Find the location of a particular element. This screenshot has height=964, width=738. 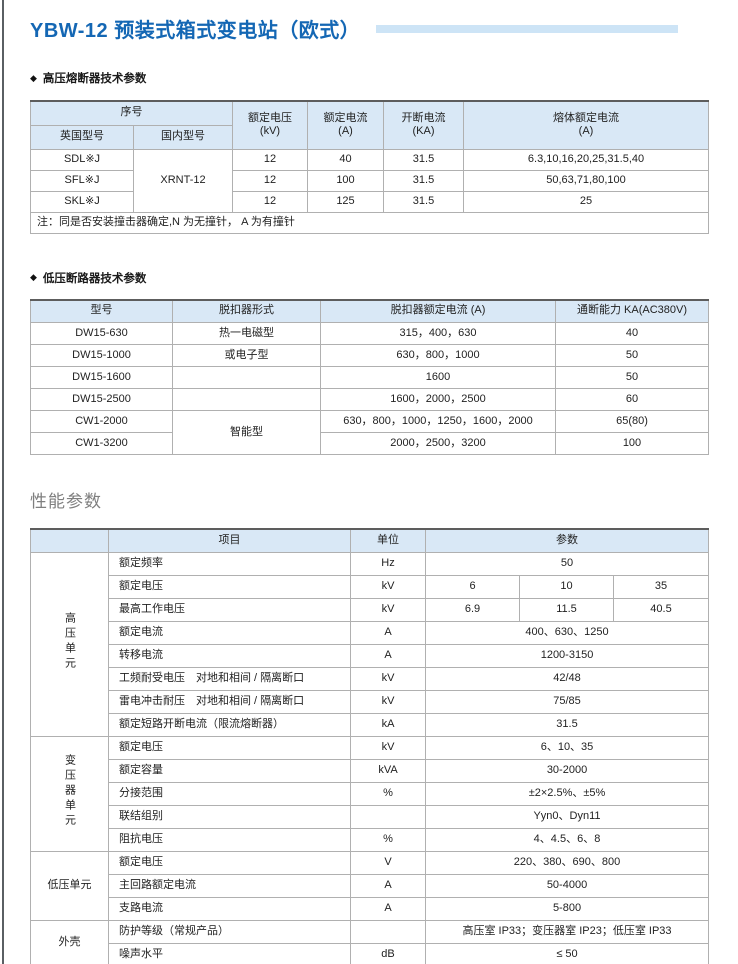

perf-group-hv: 高压单元 is located at coordinates (69, 644).